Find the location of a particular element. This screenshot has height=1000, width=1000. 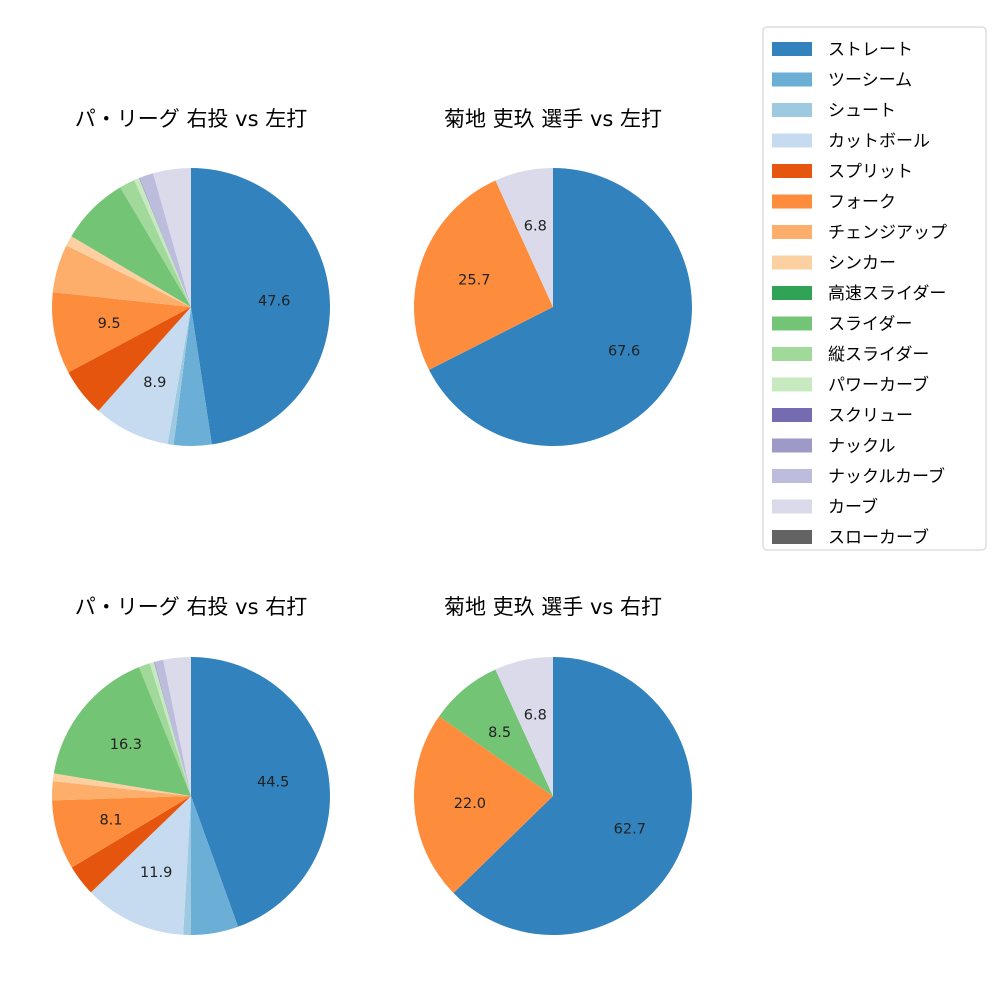

legend-label: ストレート is located at coordinates (870, 50).